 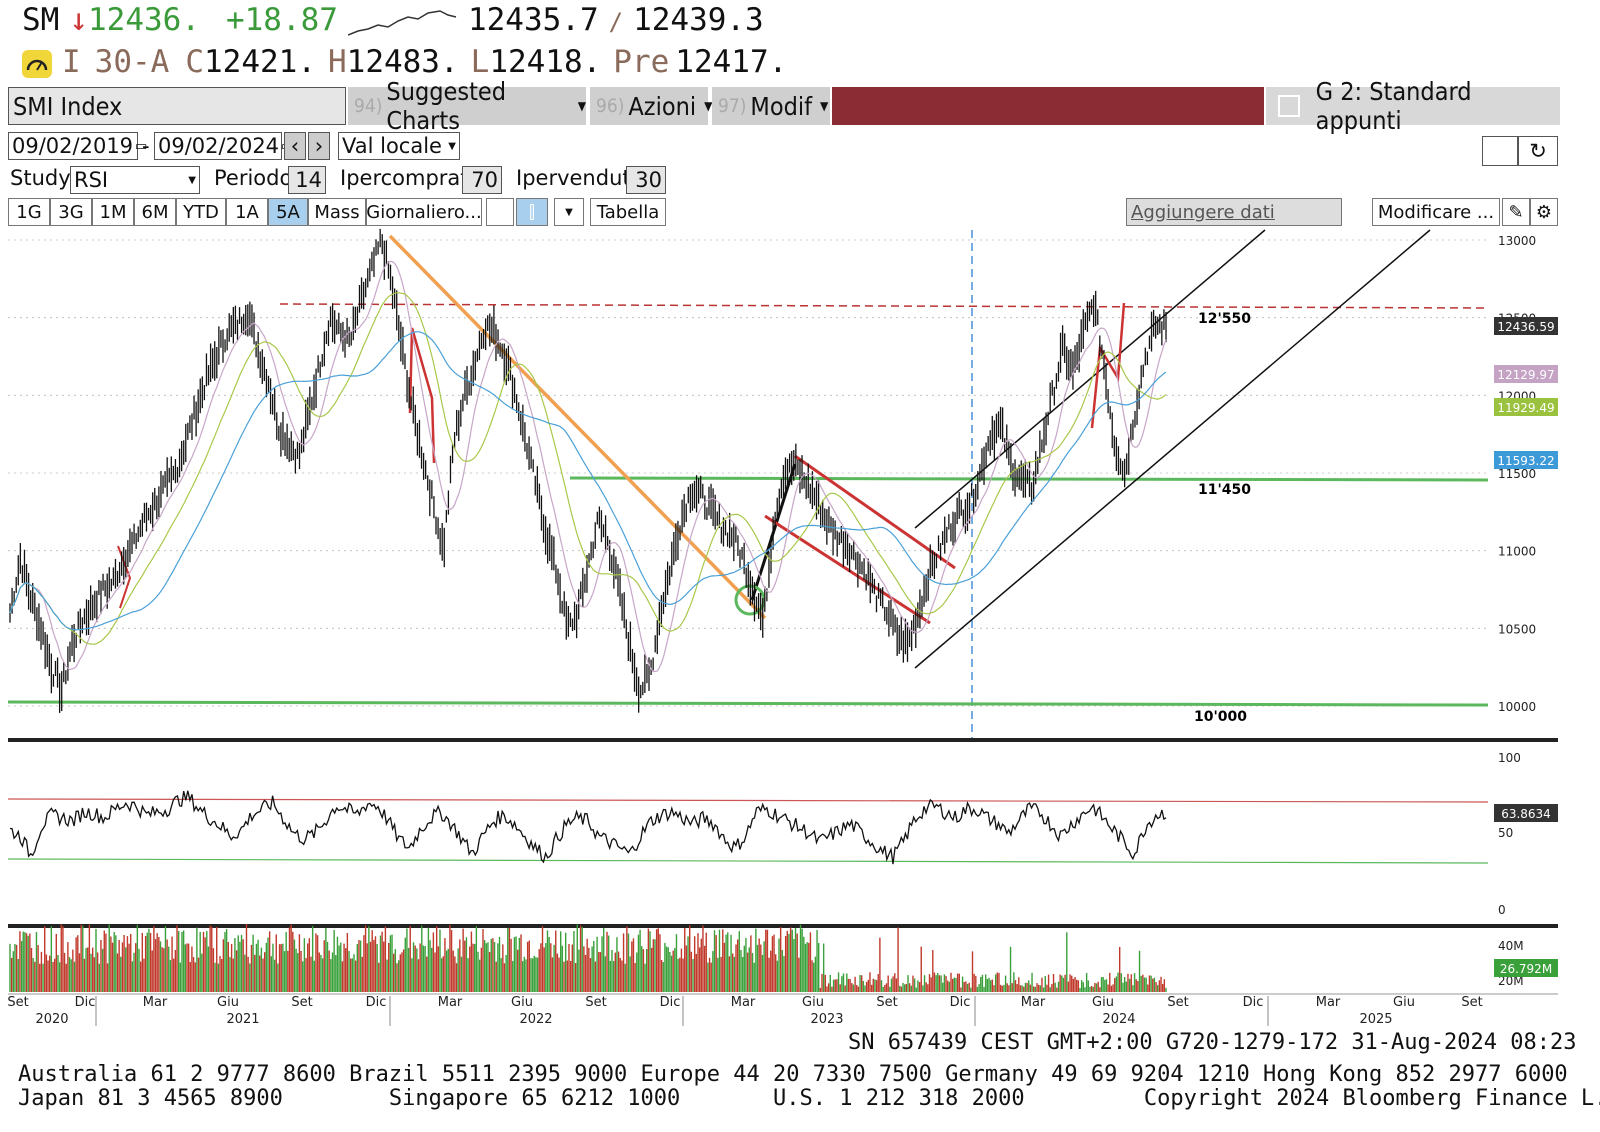 What do you see at coordinates (281, 20) in the screenshot?
I see `price-change: +18.87` at bounding box center [281, 20].